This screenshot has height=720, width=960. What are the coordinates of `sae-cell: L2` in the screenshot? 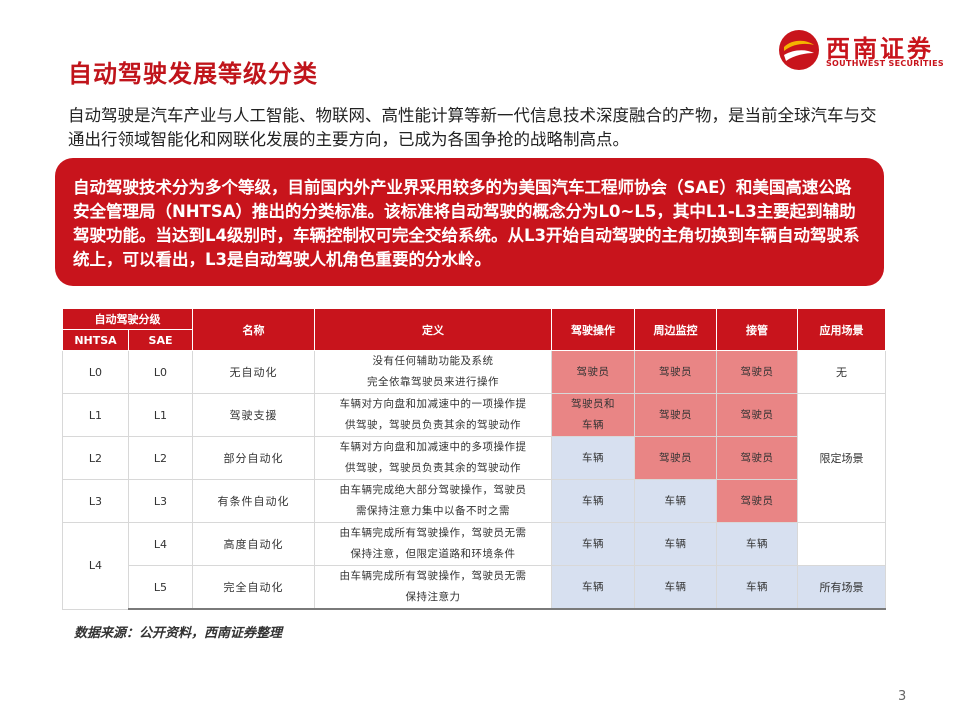 It's located at (160, 458).